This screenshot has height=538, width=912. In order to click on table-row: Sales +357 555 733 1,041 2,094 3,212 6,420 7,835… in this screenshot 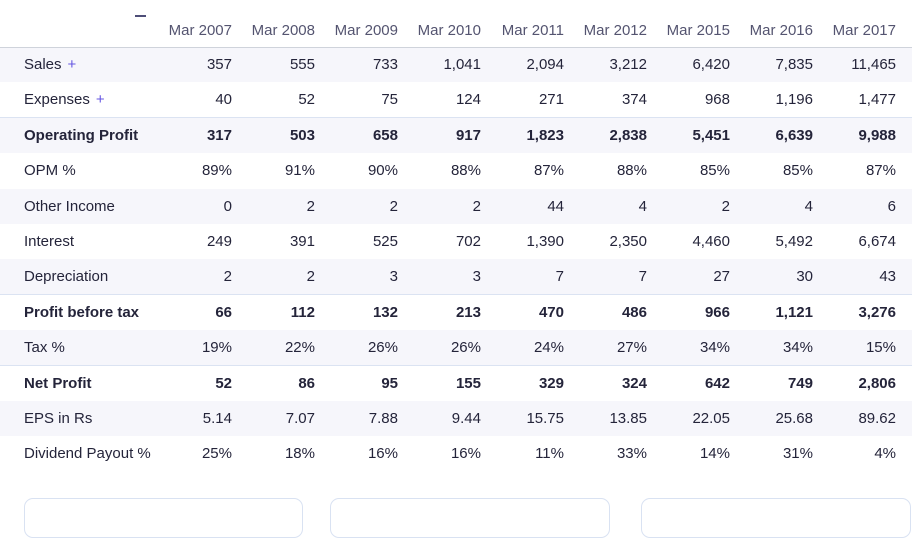, I will do `click(456, 65)`.